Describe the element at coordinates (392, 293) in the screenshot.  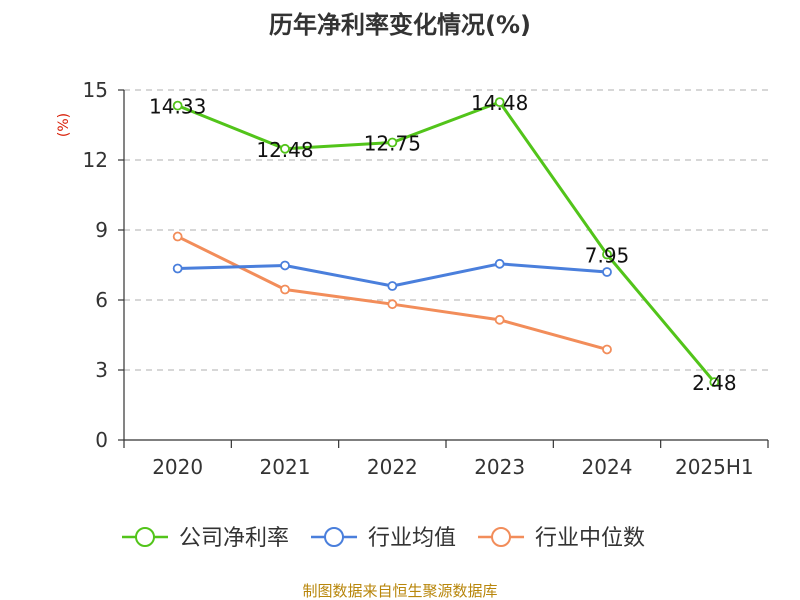
I see `series-line` at that location.